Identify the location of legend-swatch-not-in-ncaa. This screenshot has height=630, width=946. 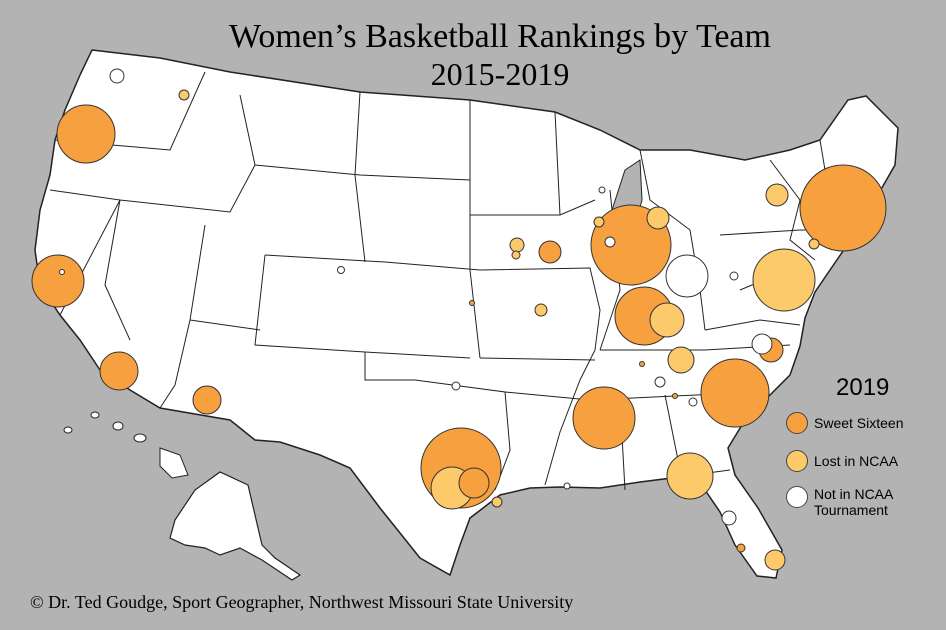
(797, 497).